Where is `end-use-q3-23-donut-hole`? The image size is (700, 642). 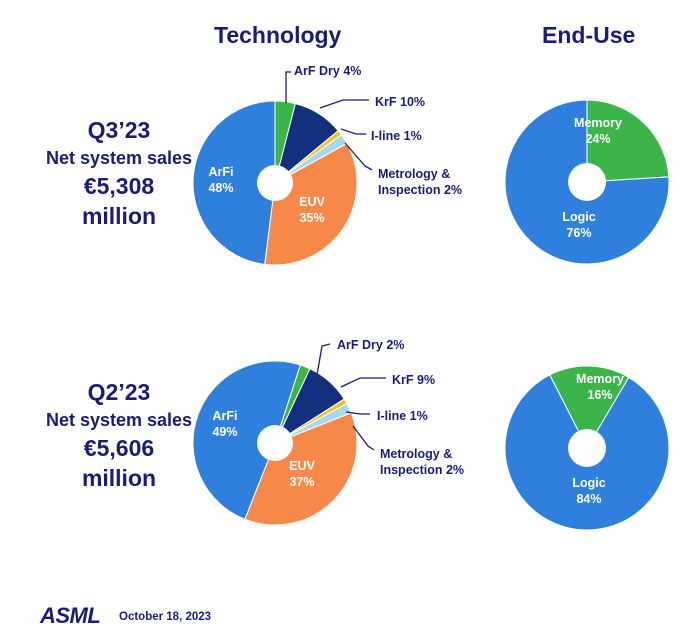 end-use-q3-23-donut-hole is located at coordinates (587, 182).